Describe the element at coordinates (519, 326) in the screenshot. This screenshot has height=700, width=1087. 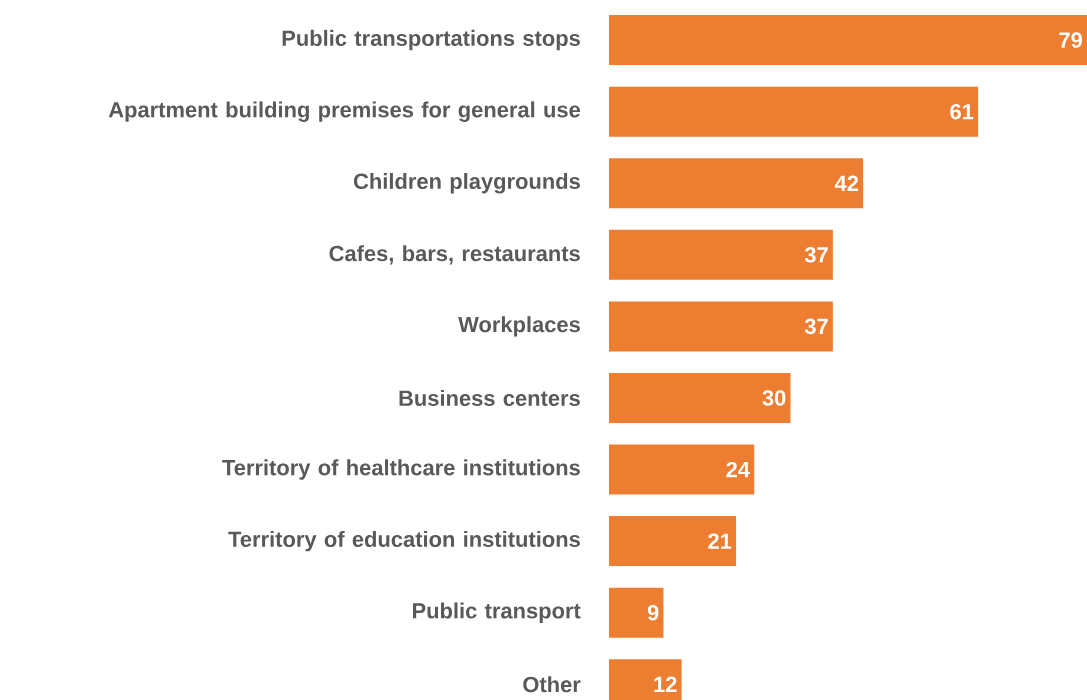
I see `y-tick-label: Workplaces` at that location.